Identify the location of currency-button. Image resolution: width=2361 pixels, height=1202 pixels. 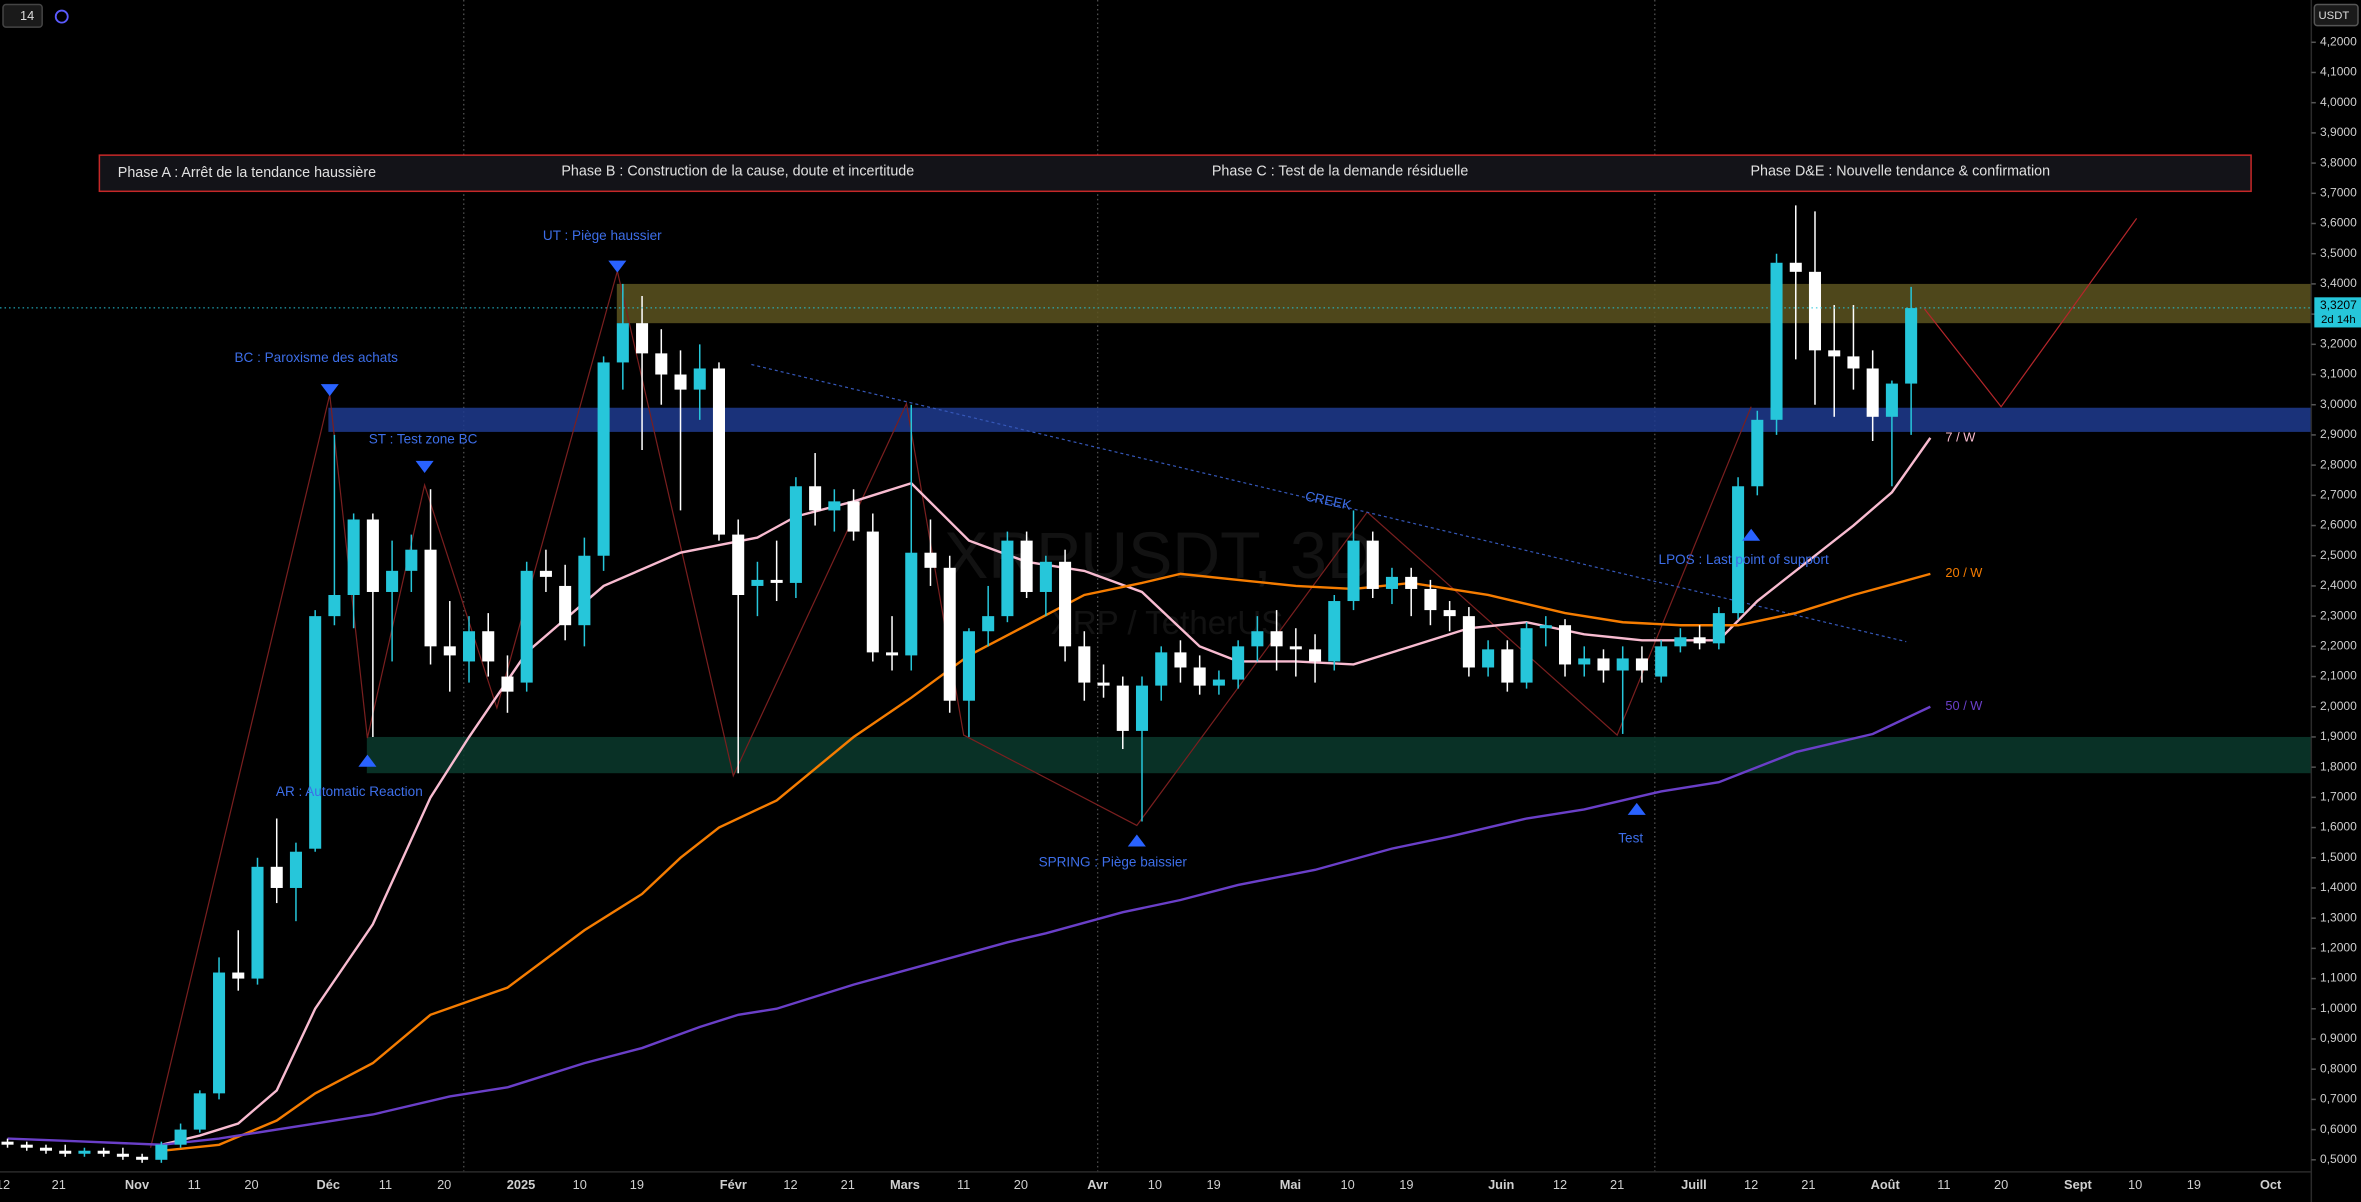
(2336, 15).